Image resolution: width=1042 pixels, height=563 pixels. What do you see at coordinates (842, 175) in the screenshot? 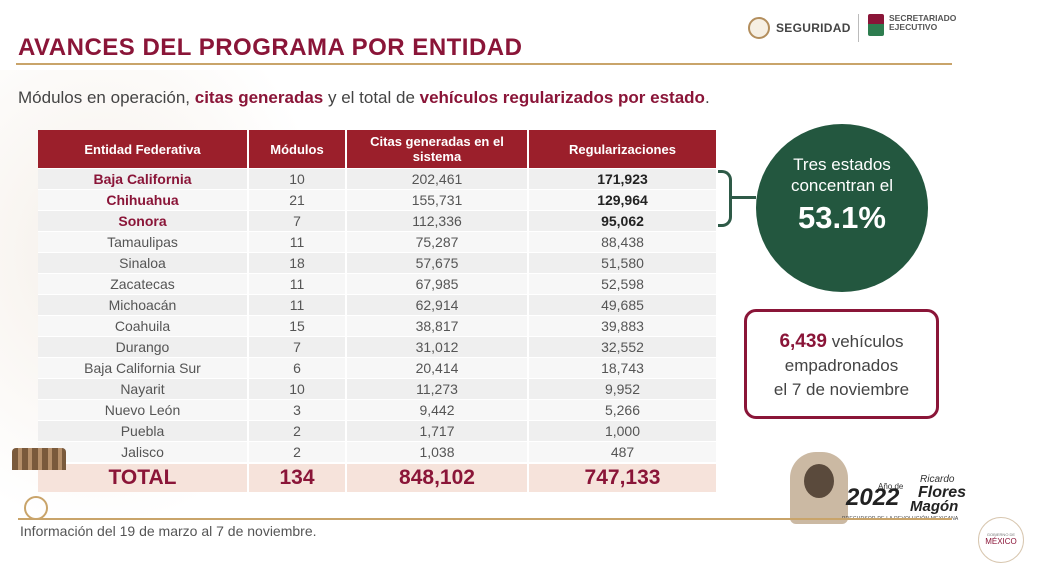
I see `concentration-text: Tres estados concentran el` at bounding box center [842, 175].